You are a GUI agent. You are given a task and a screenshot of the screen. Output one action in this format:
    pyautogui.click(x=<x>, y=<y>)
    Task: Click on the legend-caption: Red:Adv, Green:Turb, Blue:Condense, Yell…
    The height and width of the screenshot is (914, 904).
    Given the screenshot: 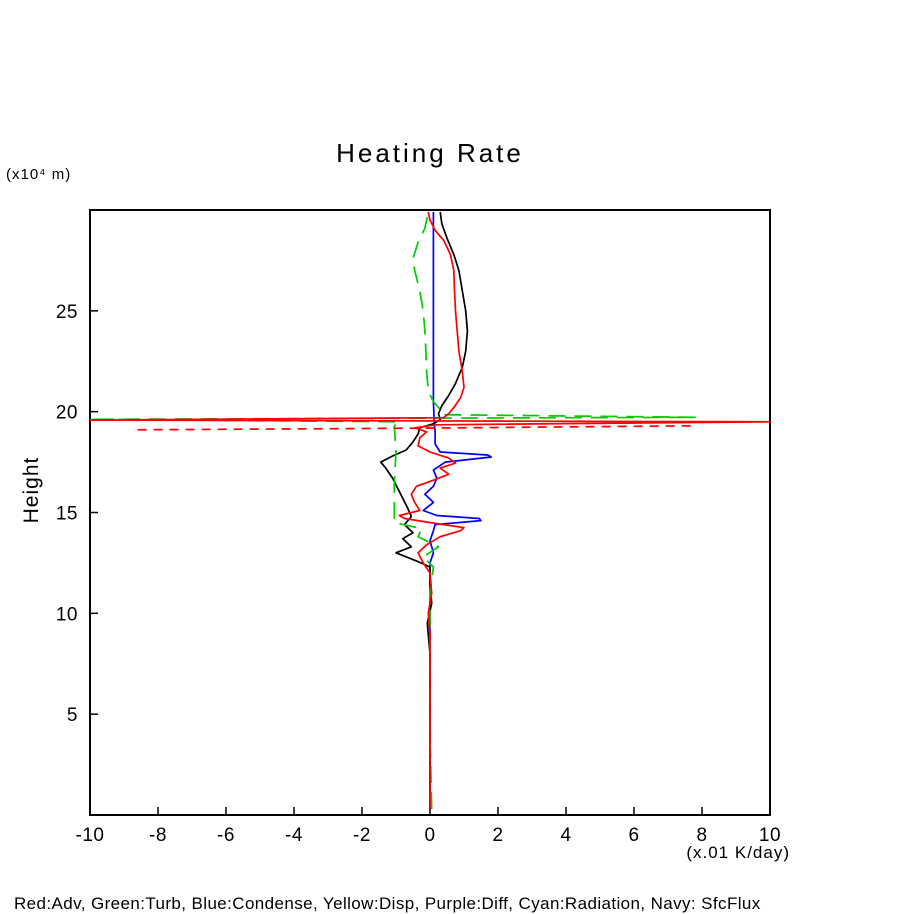 What is the action you would take?
    pyautogui.click(x=387, y=903)
    